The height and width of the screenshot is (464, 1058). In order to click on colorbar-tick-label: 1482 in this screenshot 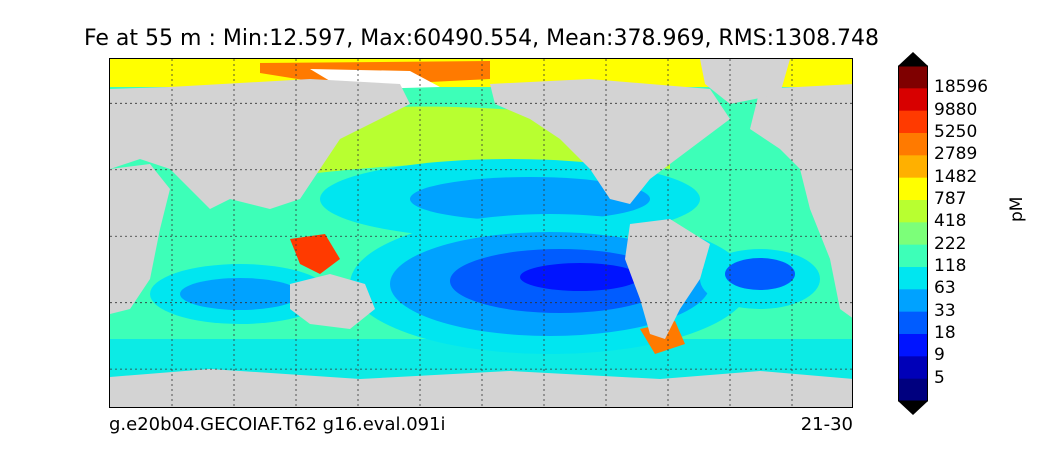, I will do `click(956, 176)`.